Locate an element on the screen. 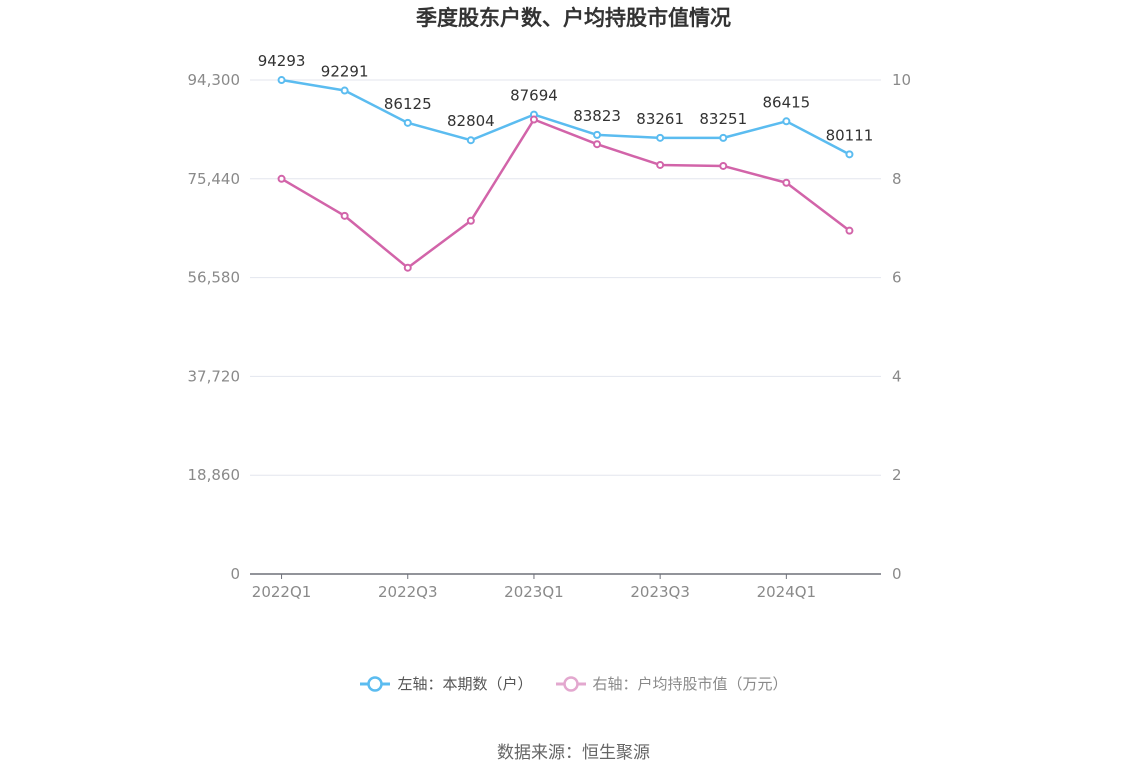  series-lines is located at coordinates (565, 174).